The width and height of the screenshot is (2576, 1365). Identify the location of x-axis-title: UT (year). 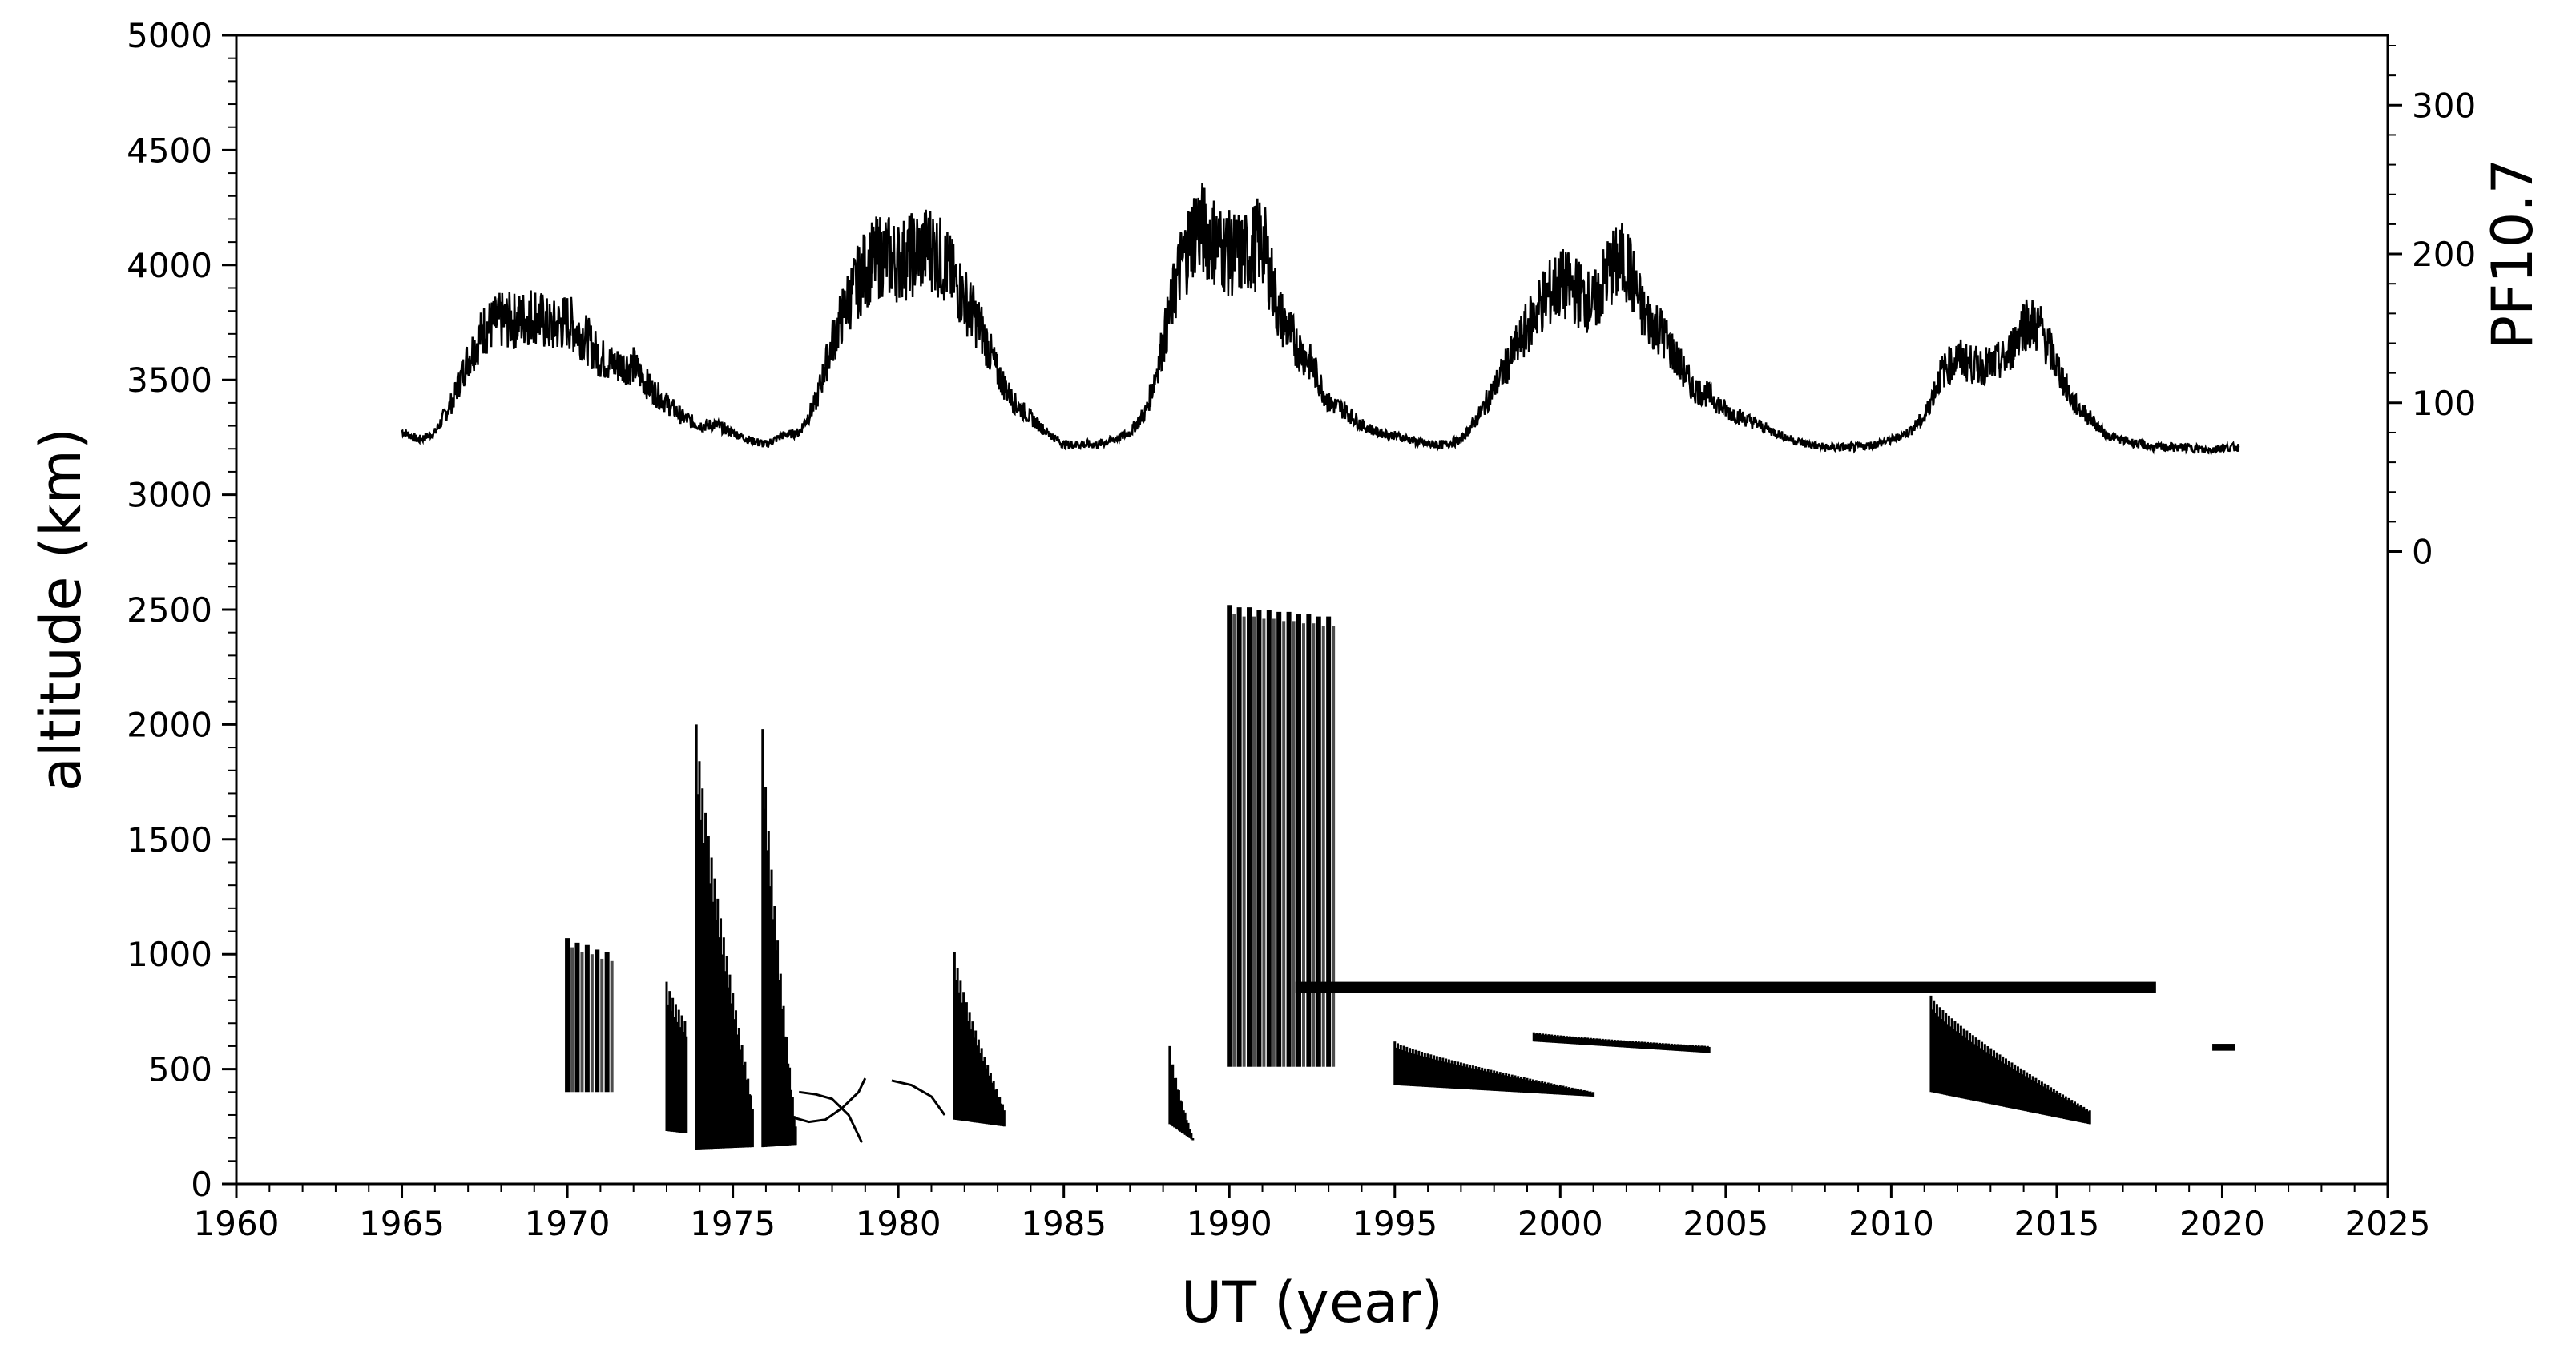
(1312, 1302).